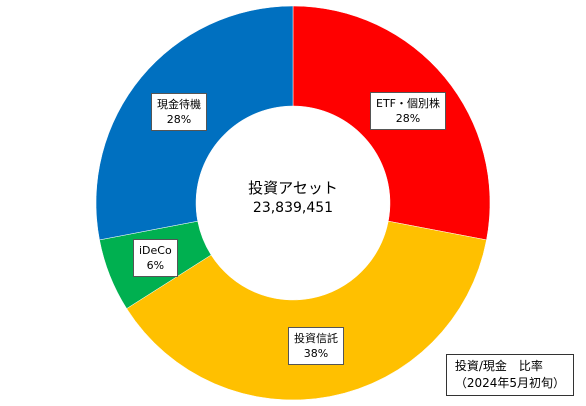 The height and width of the screenshot is (406, 586). I want to click on center-label: 投資アセット 23,839,451, so click(293, 198).